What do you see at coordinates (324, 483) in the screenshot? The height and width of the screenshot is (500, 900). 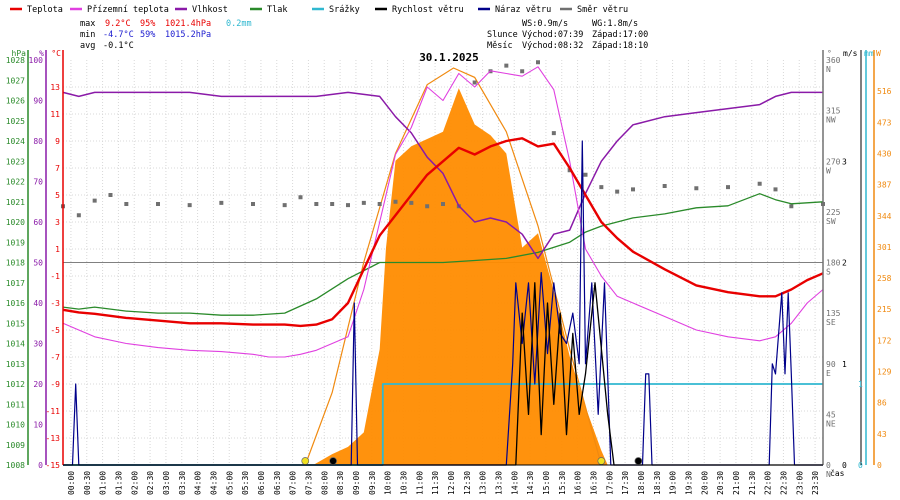 I see `x-tick-label: 08:00` at bounding box center [324, 483].